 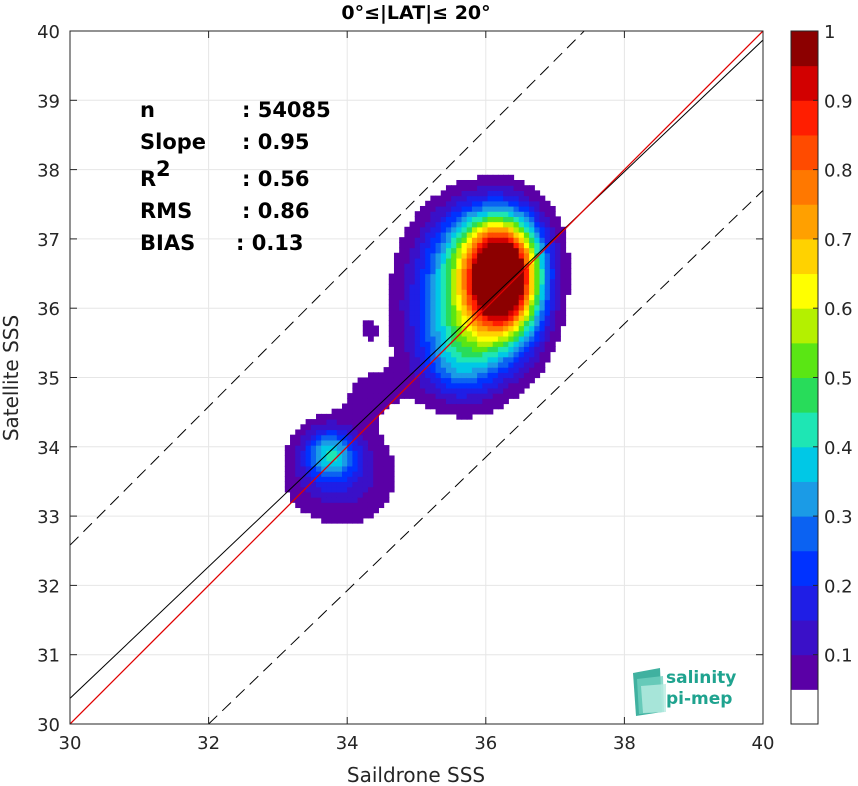 I want to click on x-tick-label: 32, so click(x=208, y=743).